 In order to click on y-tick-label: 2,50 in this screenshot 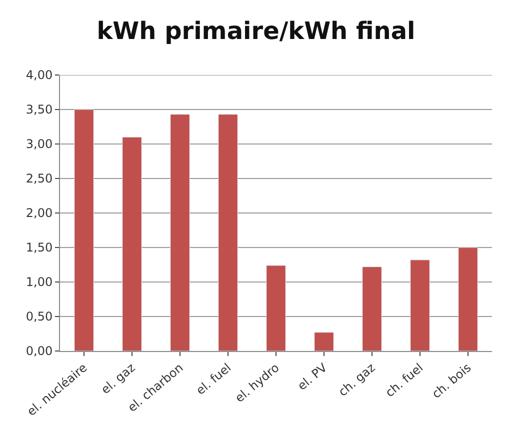, I will do `click(39, 179)`.